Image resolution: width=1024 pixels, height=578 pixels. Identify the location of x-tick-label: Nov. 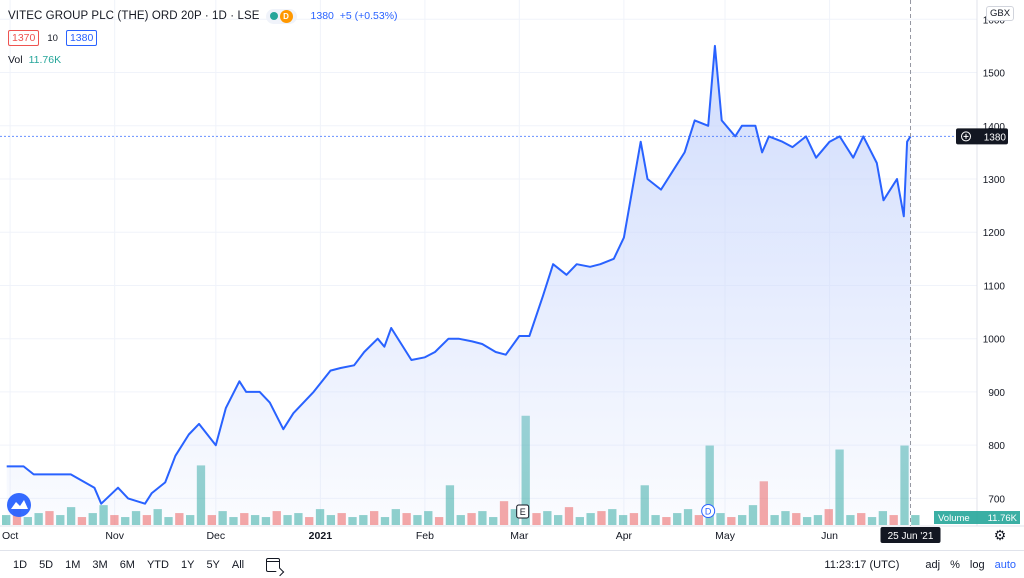
(114, 536).